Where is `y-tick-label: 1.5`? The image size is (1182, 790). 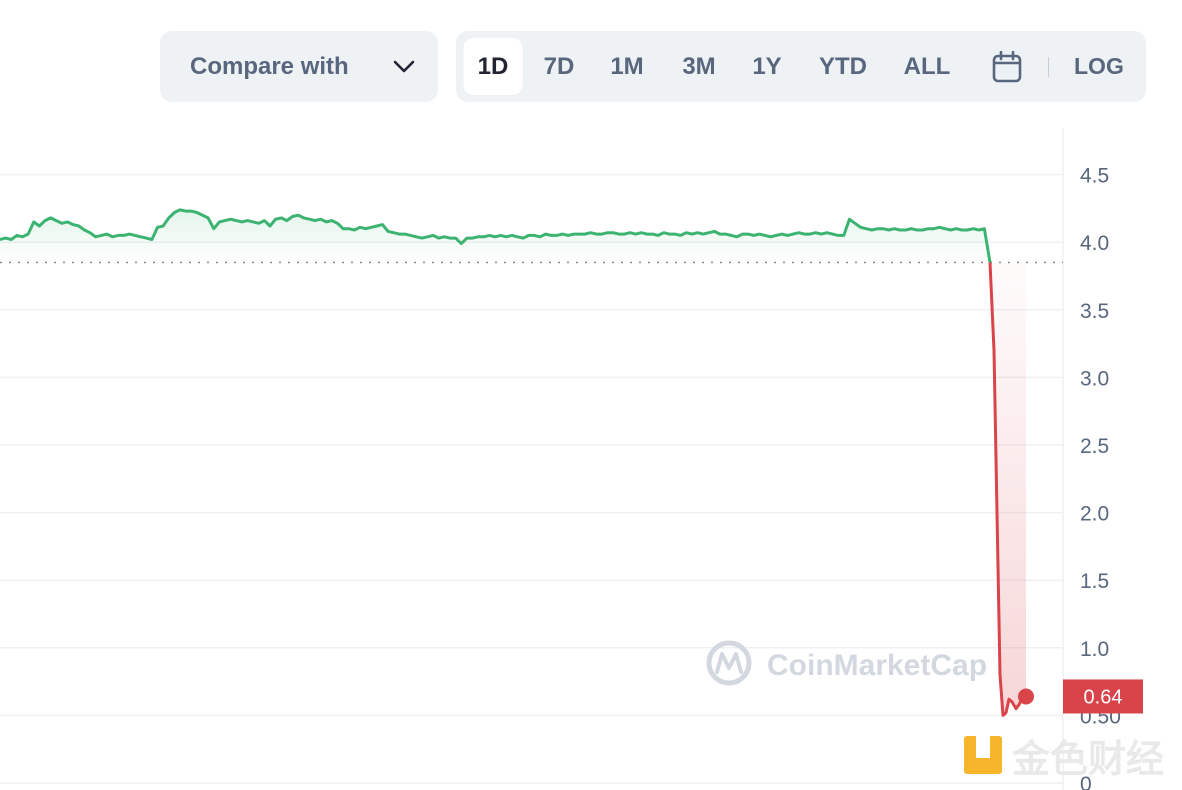 y-tick-label: 1.5 is located at coordinates (1094, 581).